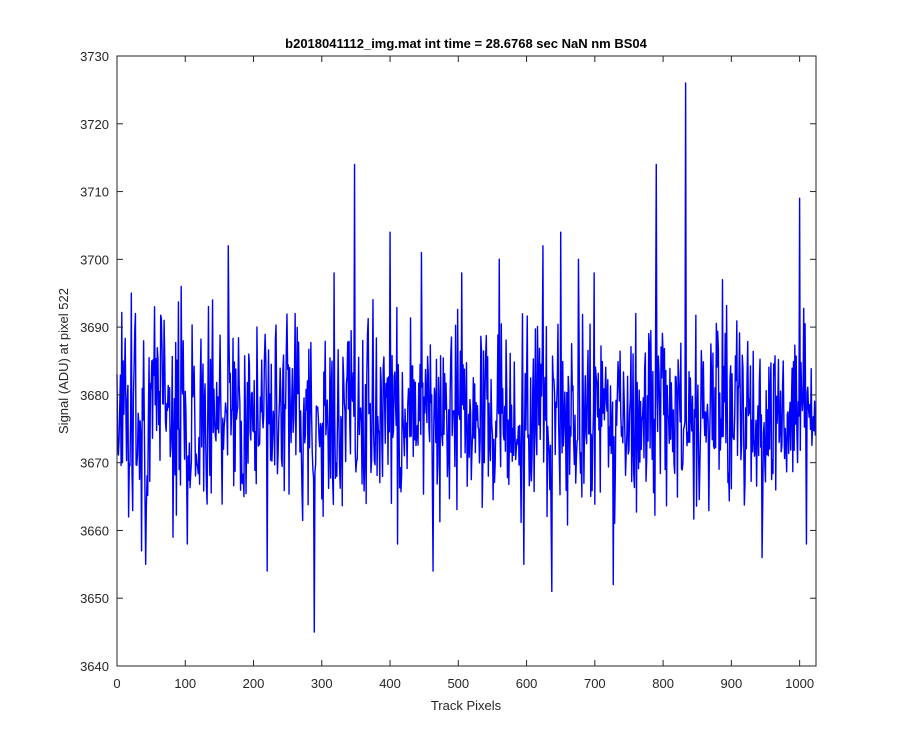 The width and height of the screenshot is (900, 755). What do you see at coordinates (799, 683) in the screenshot?
I see `x-tick-label: 1000` at bounding box center [799, 683].